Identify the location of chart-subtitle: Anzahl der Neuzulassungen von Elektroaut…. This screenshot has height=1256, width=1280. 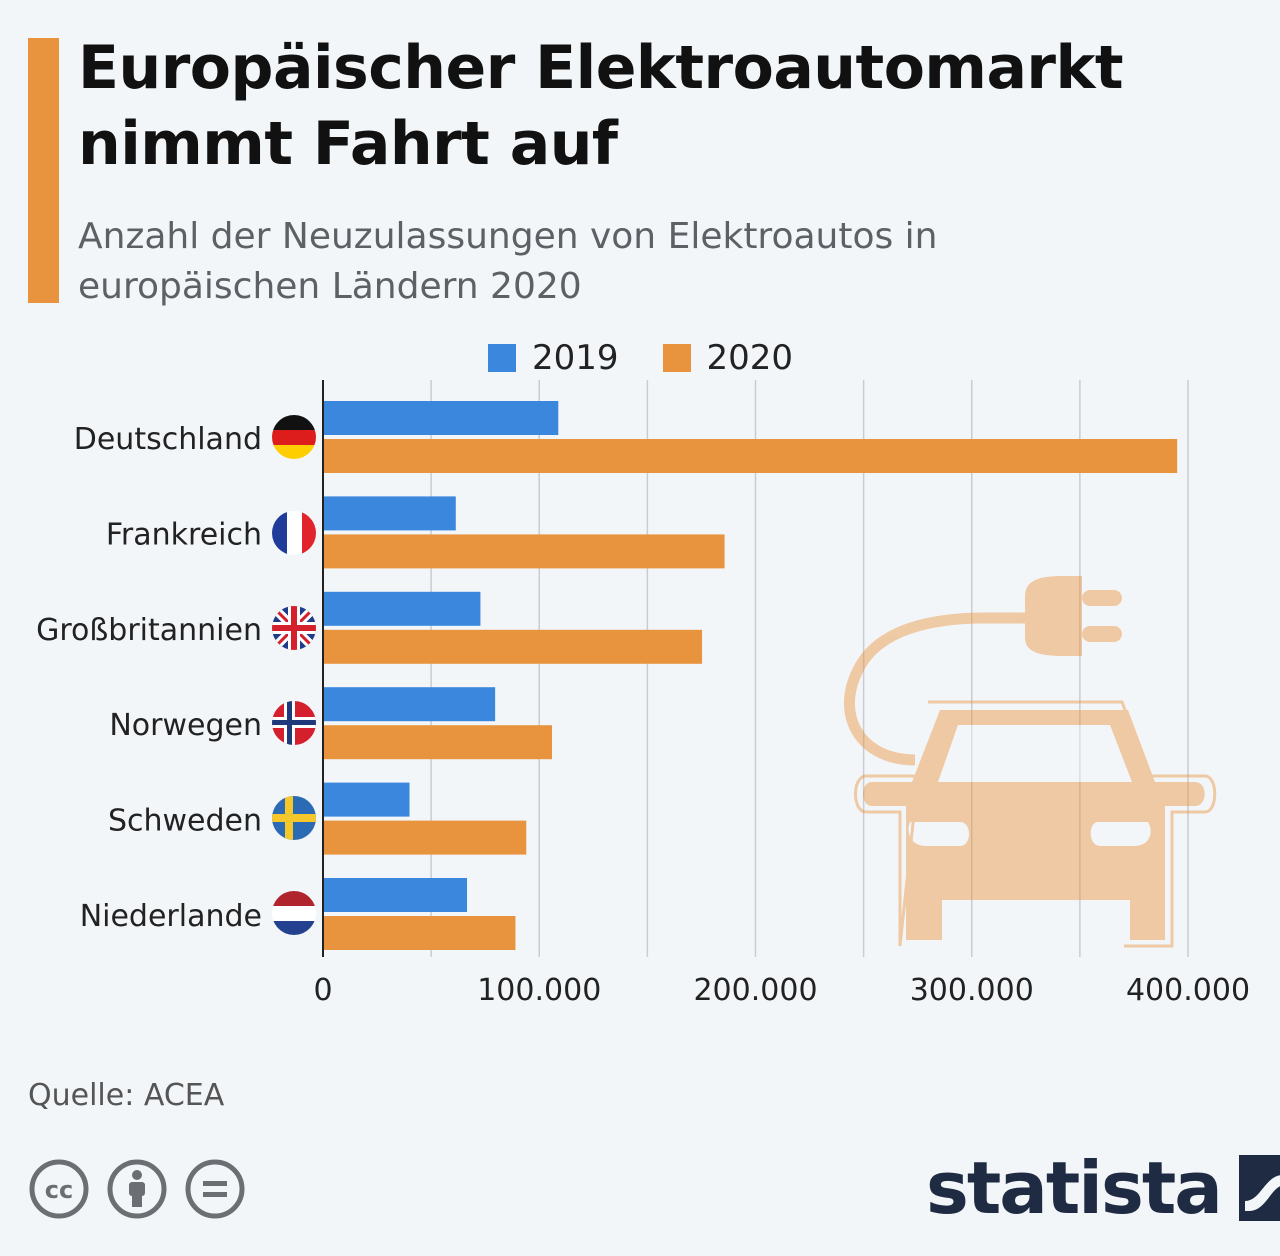
(508, 261).